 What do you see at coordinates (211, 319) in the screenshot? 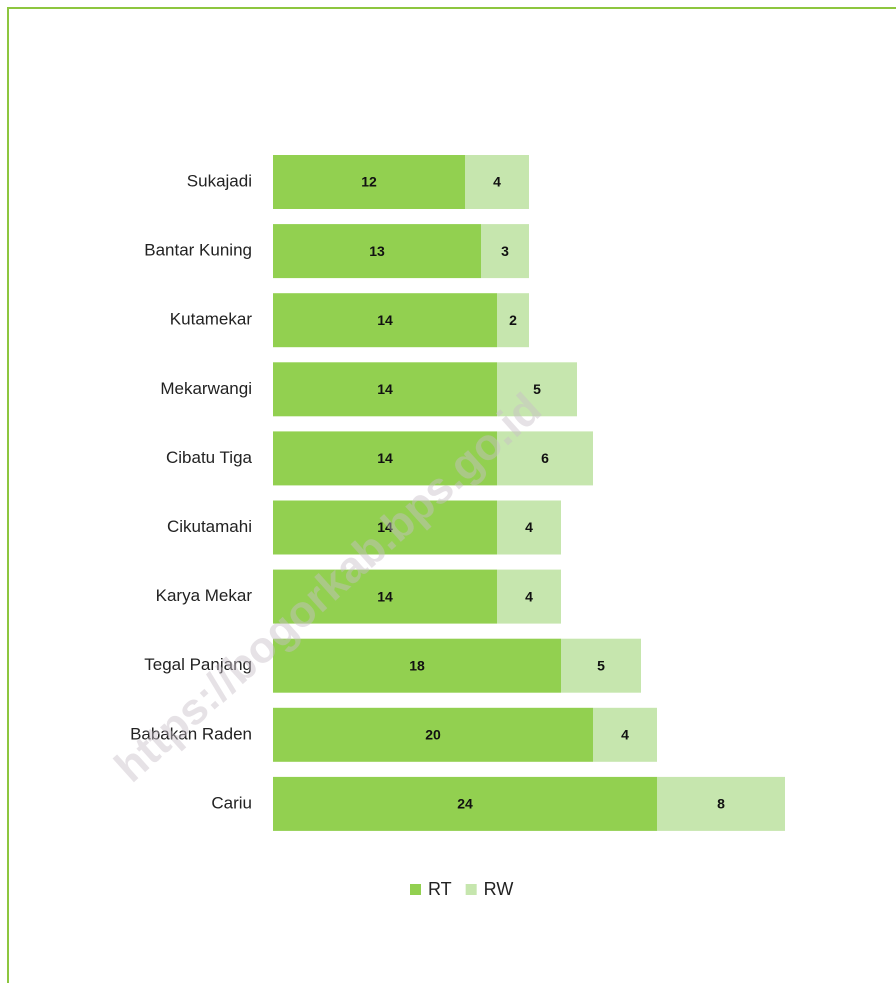
I see `y-tick-label: Kutamekar` at bounding box center [211, 319].